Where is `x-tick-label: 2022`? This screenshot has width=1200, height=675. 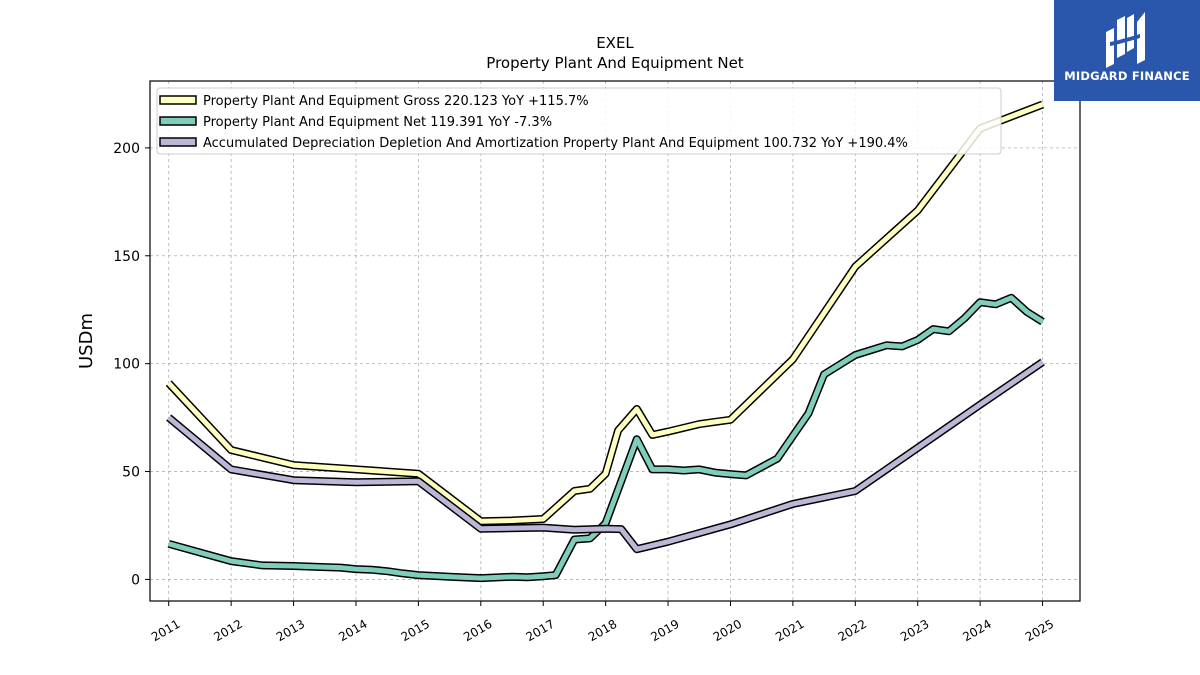 x-tick-label: 2022 is located at coordinates (852, 630).